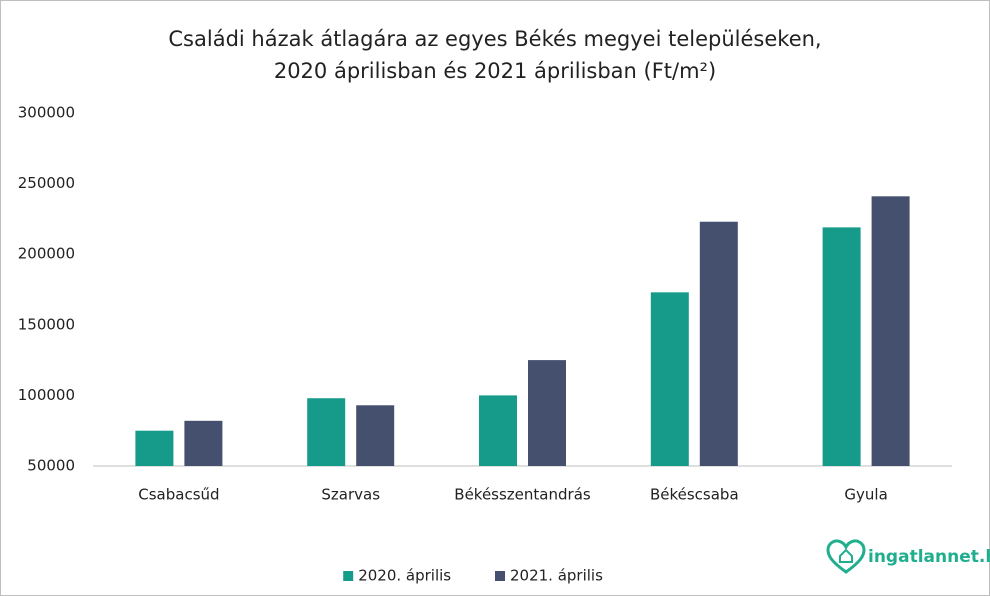 The width and height of the screenshot is (990, 596). I want to click on y-tick-label: 300000, so click(46, 113).